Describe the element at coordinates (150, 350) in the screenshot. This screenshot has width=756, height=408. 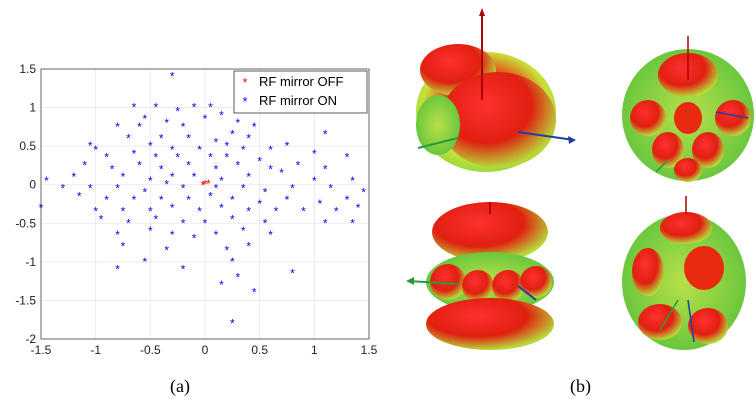
I see `x-tick-label: -0.5` at that location.